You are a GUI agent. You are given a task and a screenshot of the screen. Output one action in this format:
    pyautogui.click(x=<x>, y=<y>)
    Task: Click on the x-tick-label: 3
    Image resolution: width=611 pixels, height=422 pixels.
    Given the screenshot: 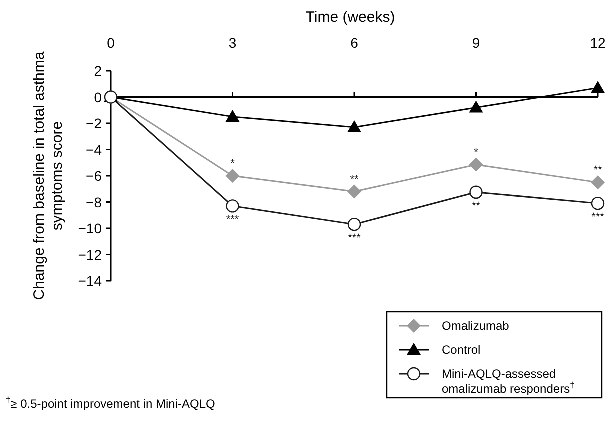 What is the action you would take?
    pyautogui.click(x=232, y=43)
    